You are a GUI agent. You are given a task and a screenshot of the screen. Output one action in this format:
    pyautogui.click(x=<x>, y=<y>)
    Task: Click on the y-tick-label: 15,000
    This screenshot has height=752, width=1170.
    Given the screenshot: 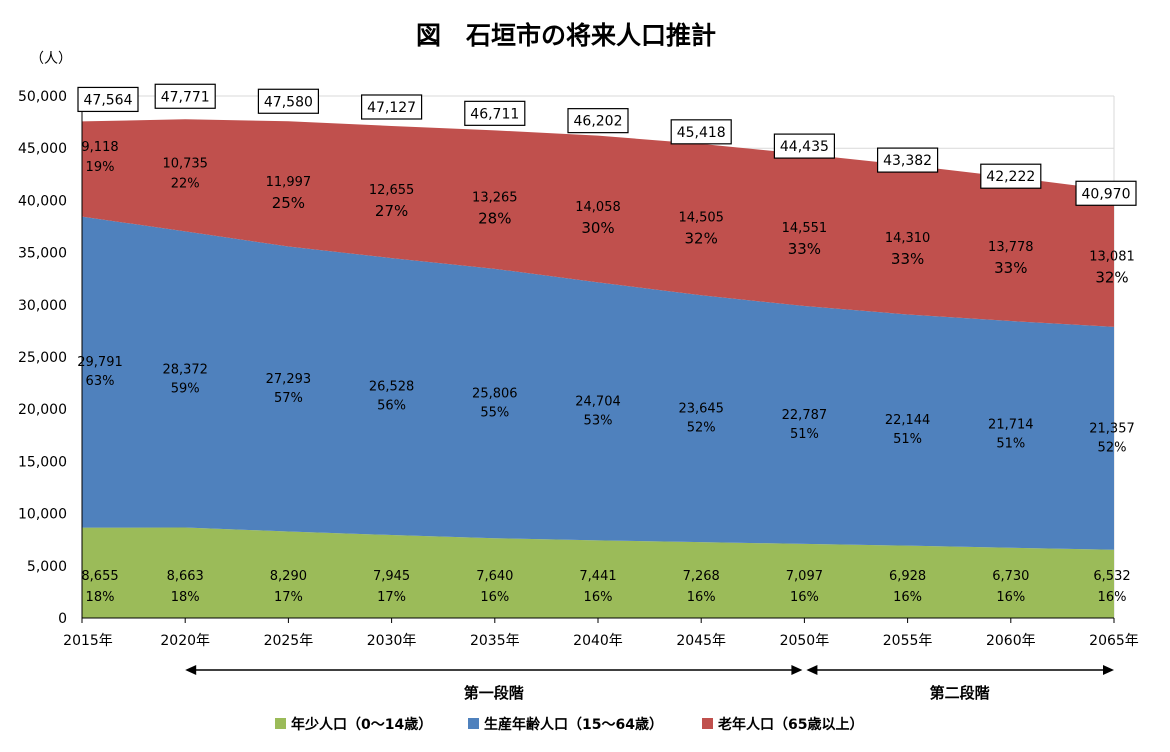 What is the action you would take?
    pyautogui.click(x=42, y=462)
    